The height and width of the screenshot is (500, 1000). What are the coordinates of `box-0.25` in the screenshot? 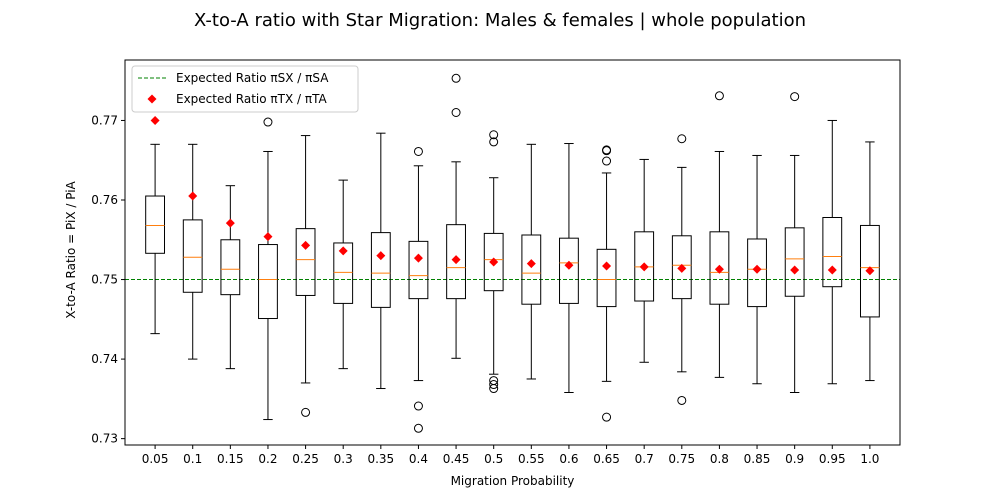 It's located at (305, 276).